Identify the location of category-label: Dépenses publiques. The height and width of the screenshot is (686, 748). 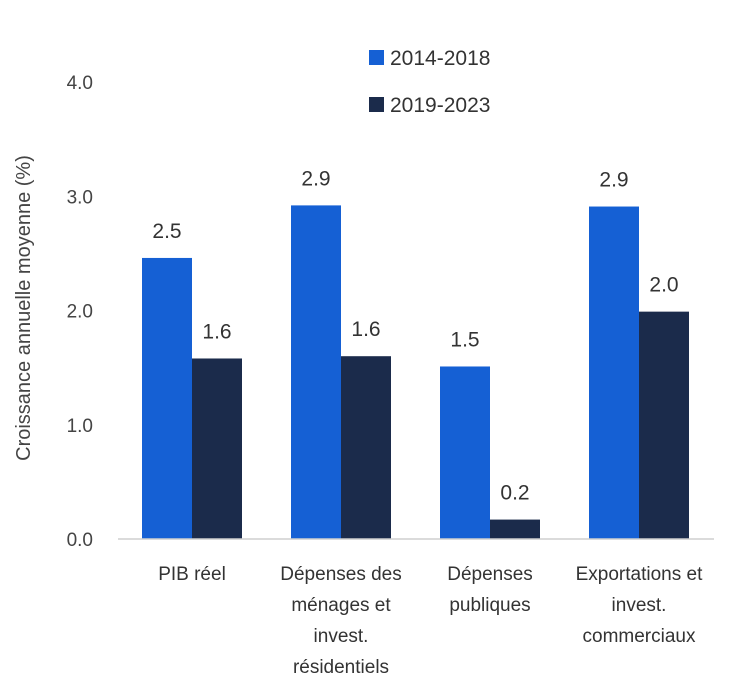
(490, 590).